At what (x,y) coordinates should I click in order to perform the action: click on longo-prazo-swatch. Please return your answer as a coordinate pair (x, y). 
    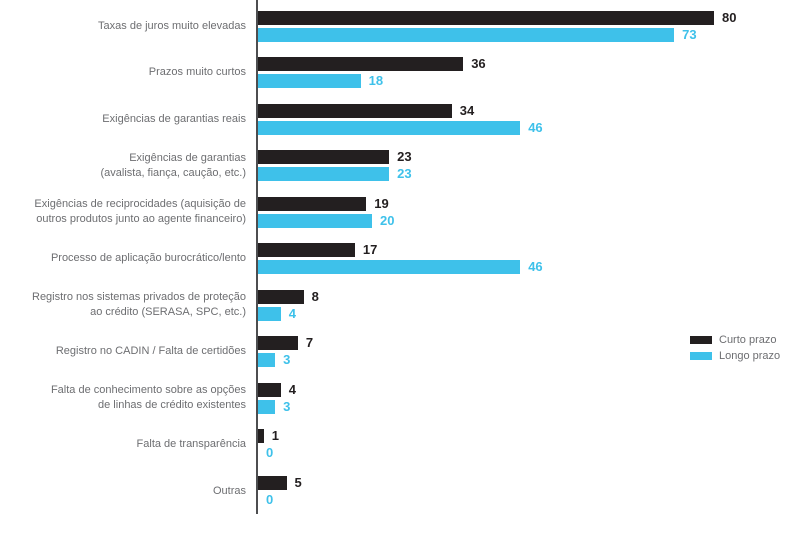
    Looking at the image, I should click on (701, 356).